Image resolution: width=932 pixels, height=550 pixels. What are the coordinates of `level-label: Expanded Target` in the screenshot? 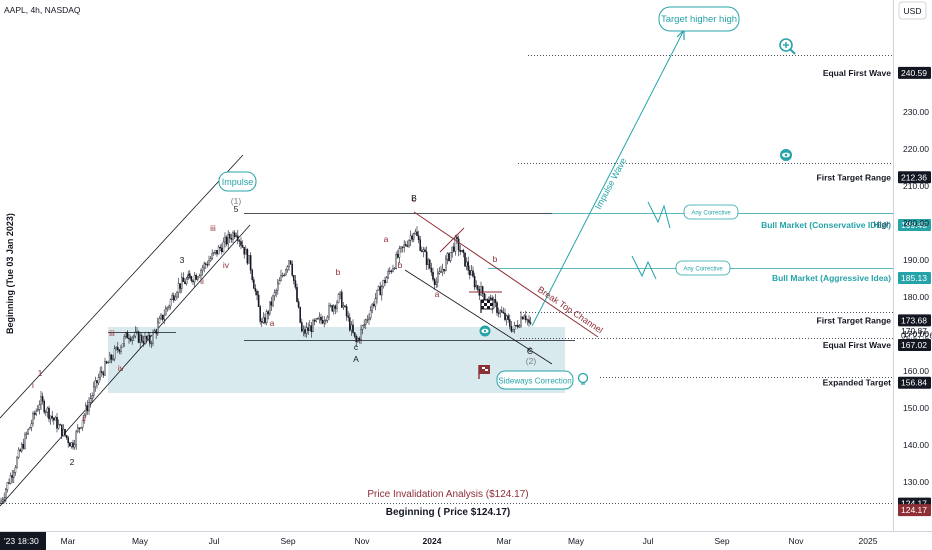 It's located at (857, 383).